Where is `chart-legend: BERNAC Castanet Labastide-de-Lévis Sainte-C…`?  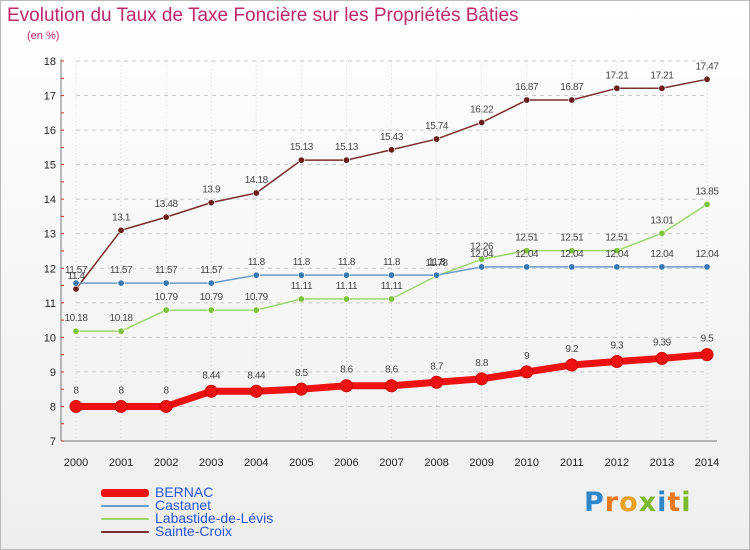
chart-legend: BERNAC Castanet Labastide-de-Lévis Sainte-C… is located at coordinates (187, 511).